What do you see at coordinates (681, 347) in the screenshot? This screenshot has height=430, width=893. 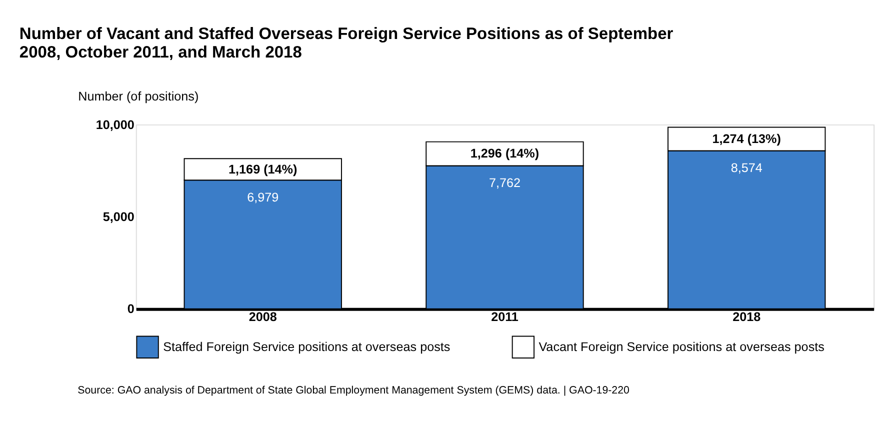 I see `legend-label: Vacant Foreign Service positions at overseas posts` at bounding box center [681, 347].